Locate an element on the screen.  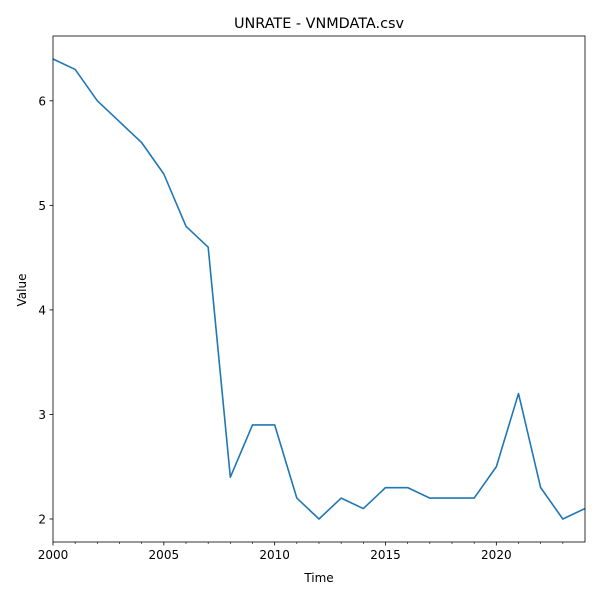
x-axis: 2000 2005 2010 2015 2020 is located at coordinates (301, 552).